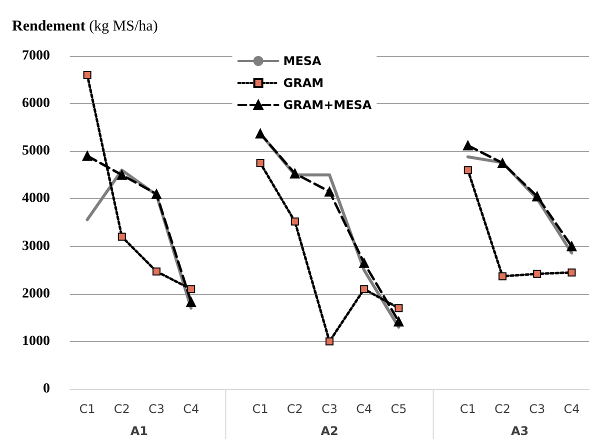  Describe the element at coordinates (46, 389) in the screenshot. I see `y-tick-label: 0` at that location.